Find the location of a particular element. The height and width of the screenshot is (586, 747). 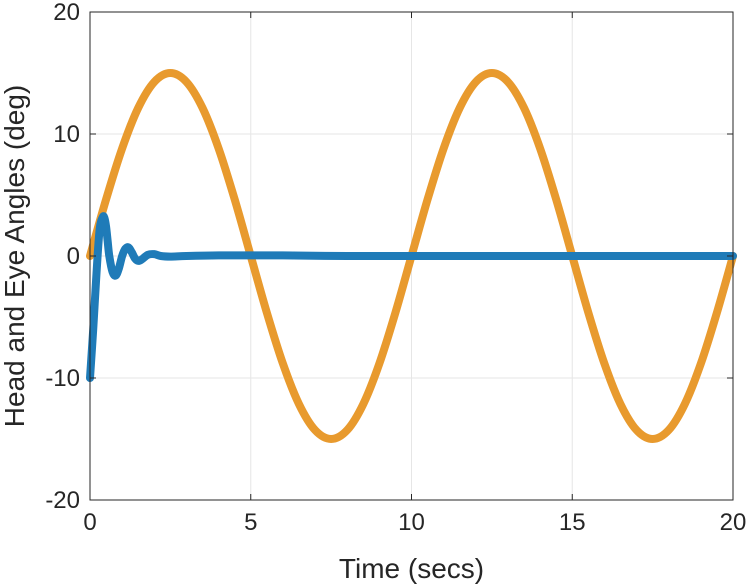

y-tick-label: 0 is located at coordinates (73, 256).